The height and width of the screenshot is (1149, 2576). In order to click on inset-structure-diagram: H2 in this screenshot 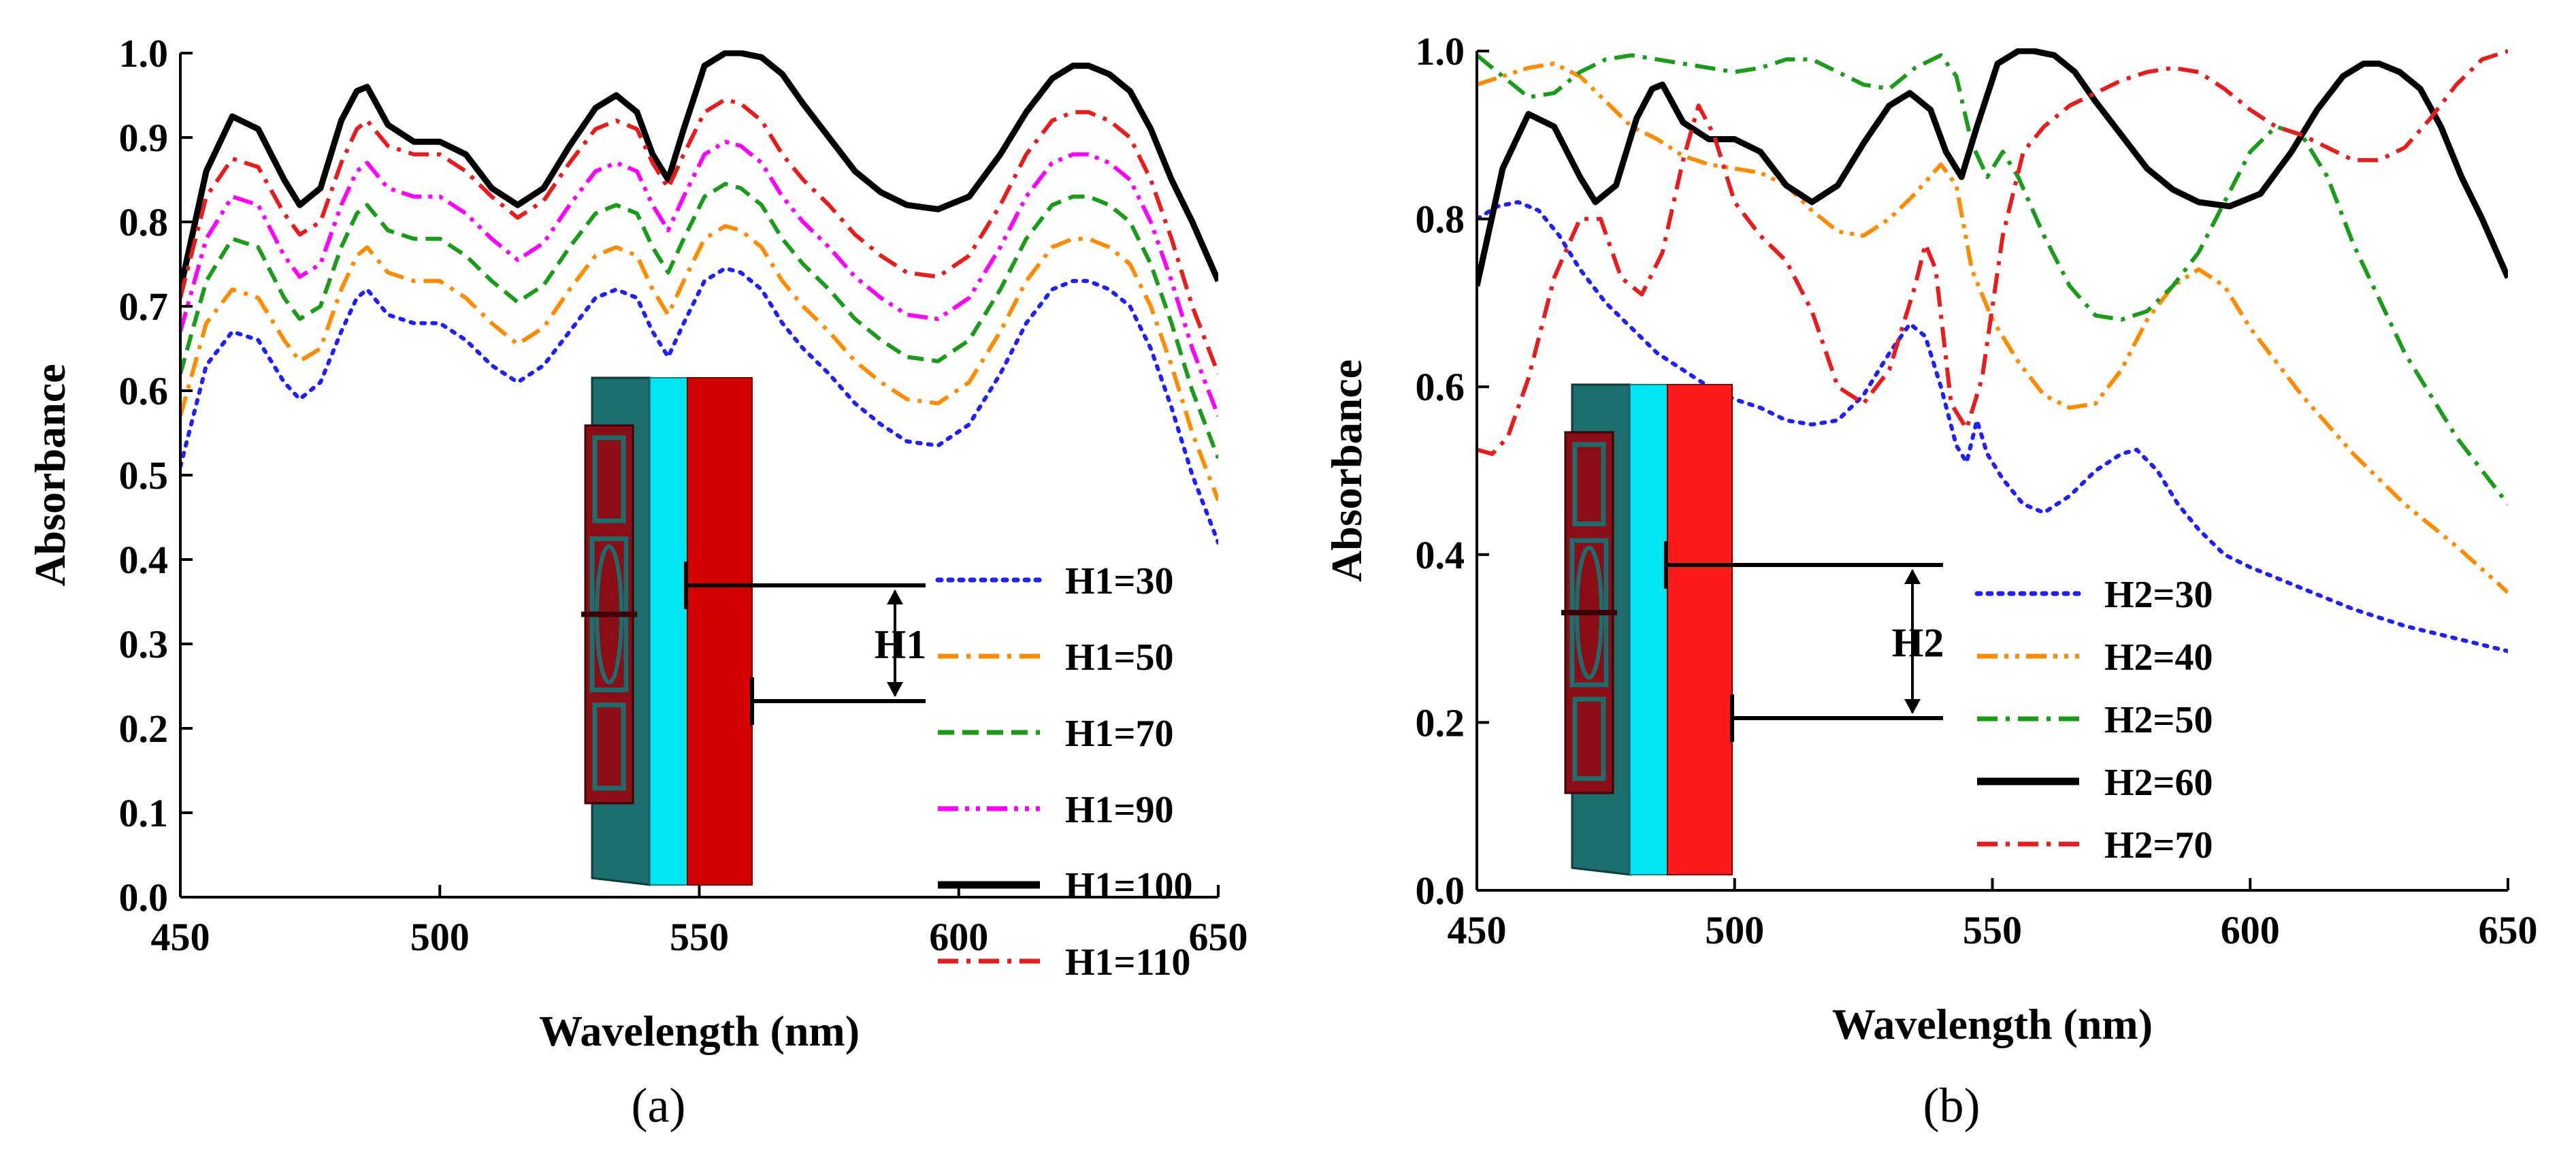, I will do `click(1752, 629)`.